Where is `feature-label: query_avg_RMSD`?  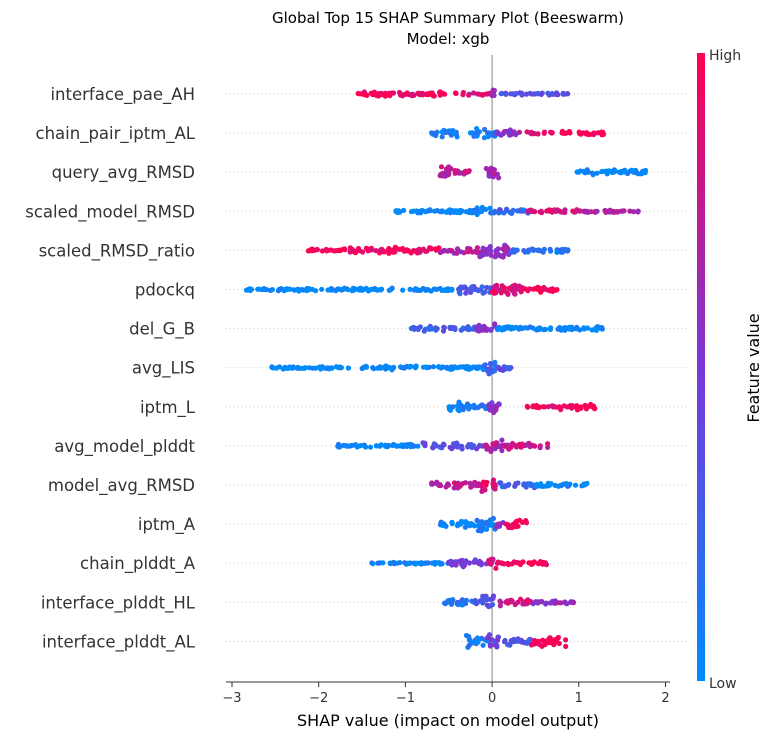
feature-label: query_avg_RMSD is located at coordinates (123, 173).